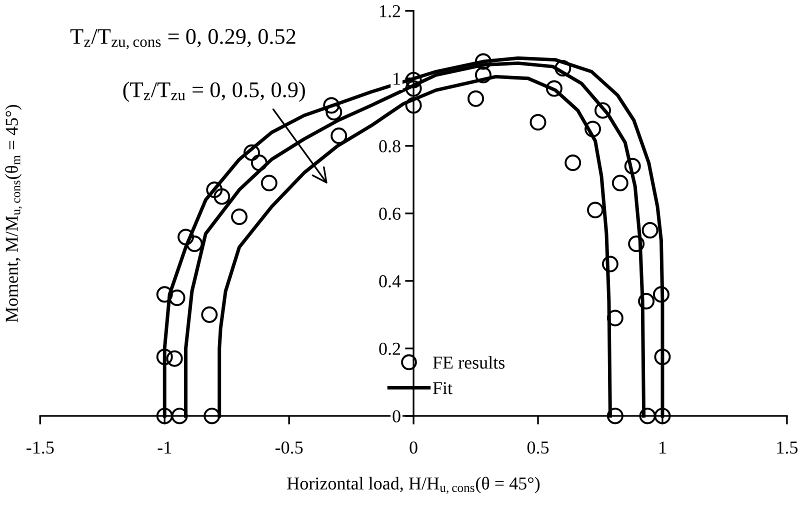 The width and height of the screenshot is (803, 518). I want to click on y-tick-label: 0, so click(396, 416).